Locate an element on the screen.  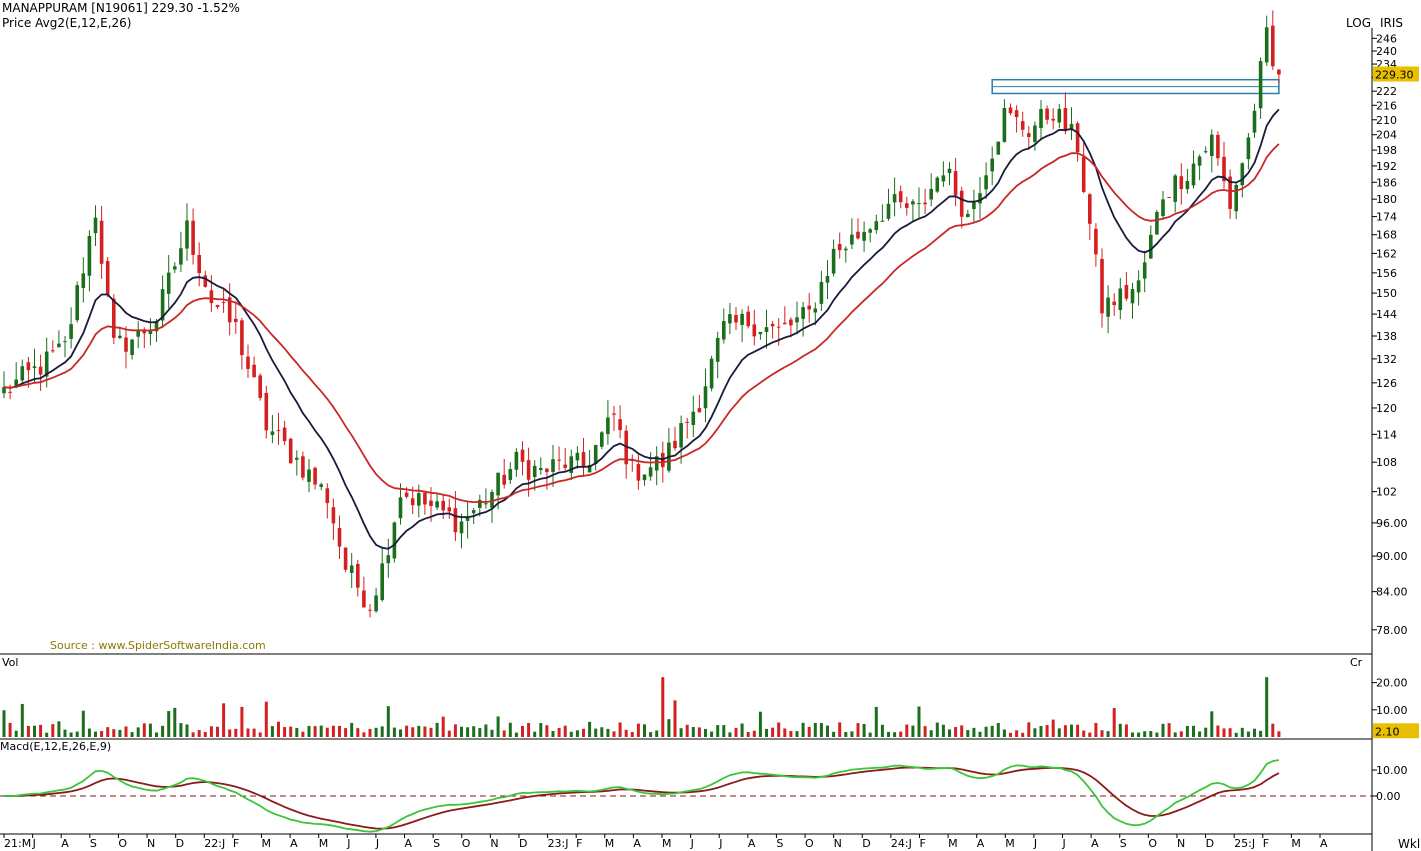
last-price: 229.30 is located at coordinates (172, 8).